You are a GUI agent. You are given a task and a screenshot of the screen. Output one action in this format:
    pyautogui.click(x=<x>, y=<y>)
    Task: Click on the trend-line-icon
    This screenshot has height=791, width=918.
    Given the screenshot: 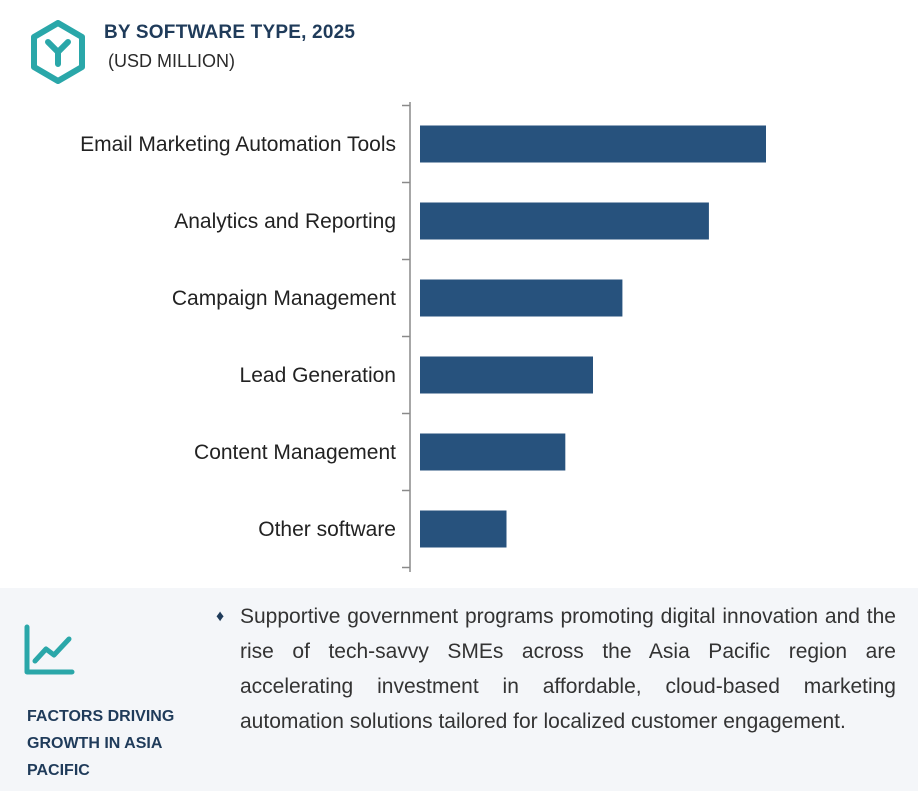 What is the action you would take?
    pyautogui.click(x=49, y=649)
    